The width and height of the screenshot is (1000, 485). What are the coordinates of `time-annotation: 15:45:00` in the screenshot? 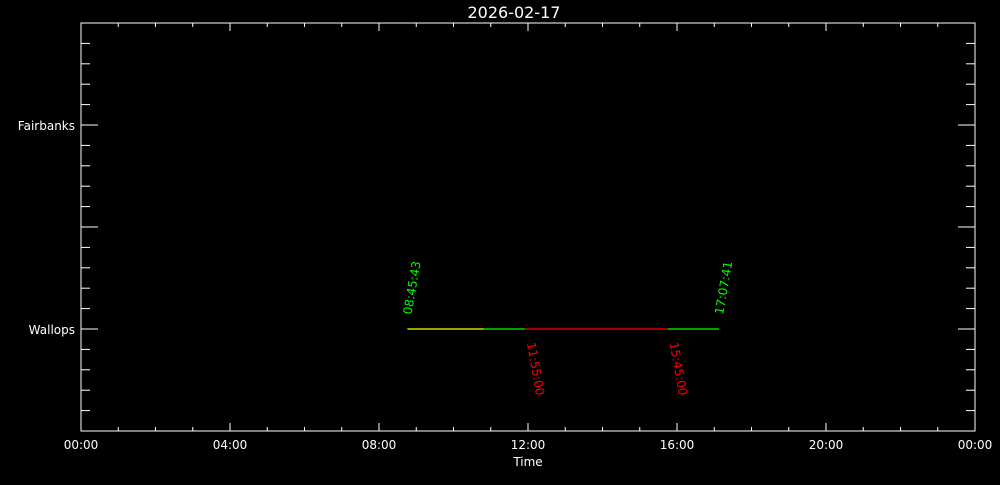 It's located at (678, 369).